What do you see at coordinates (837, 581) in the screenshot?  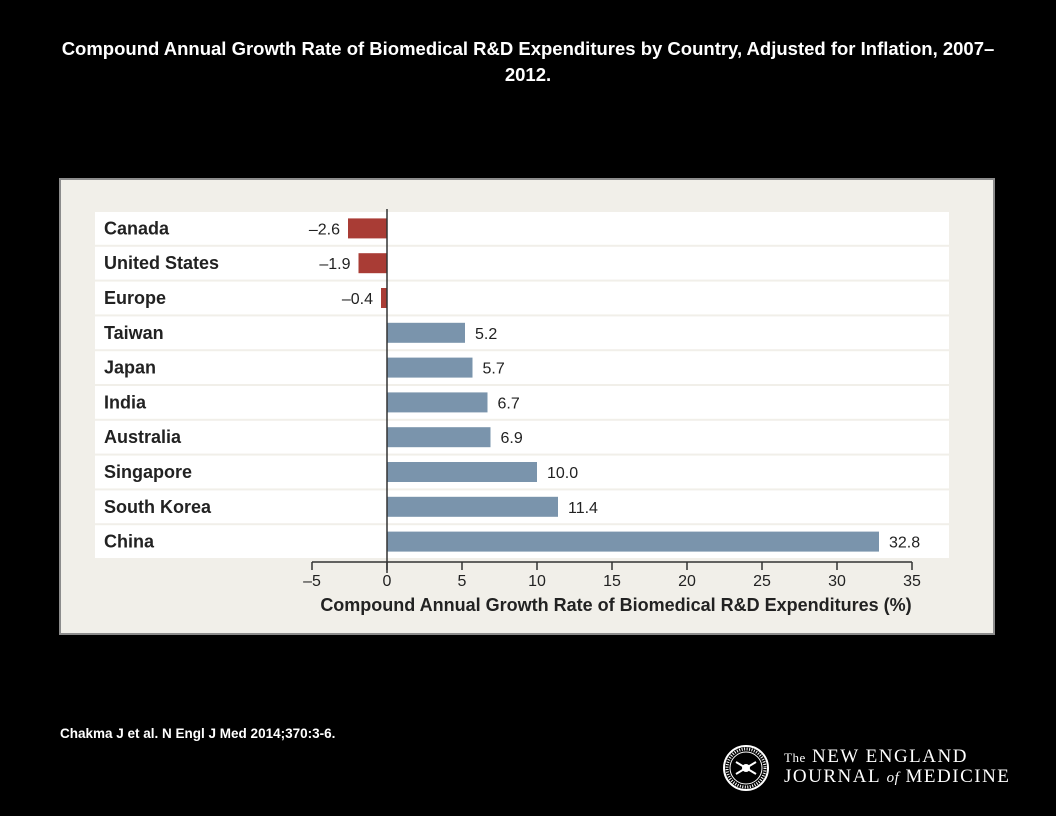 I see `x-tick-label: 30` at bounding box center [837, 581].